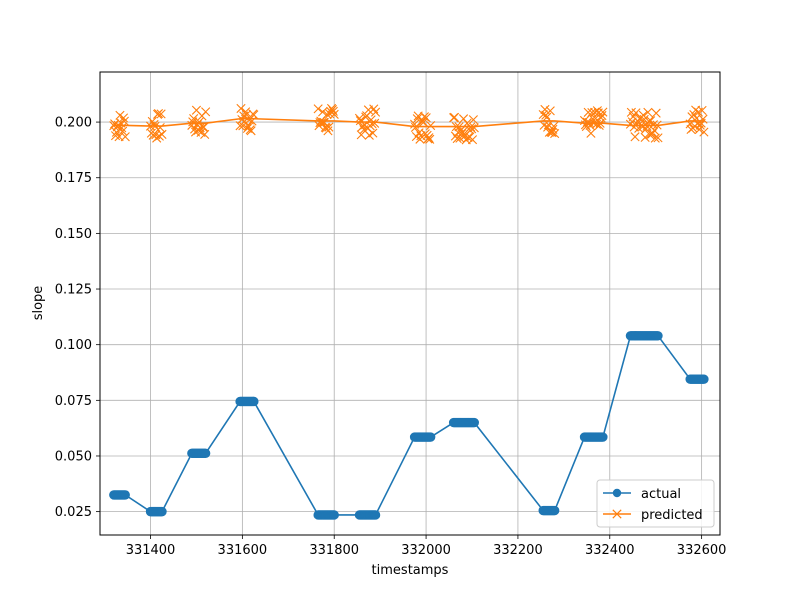  What do you see at coordinates (73, 345) in the screenshot?
I see `y-tick-label: 0.100` at bounding box center [73, 345].